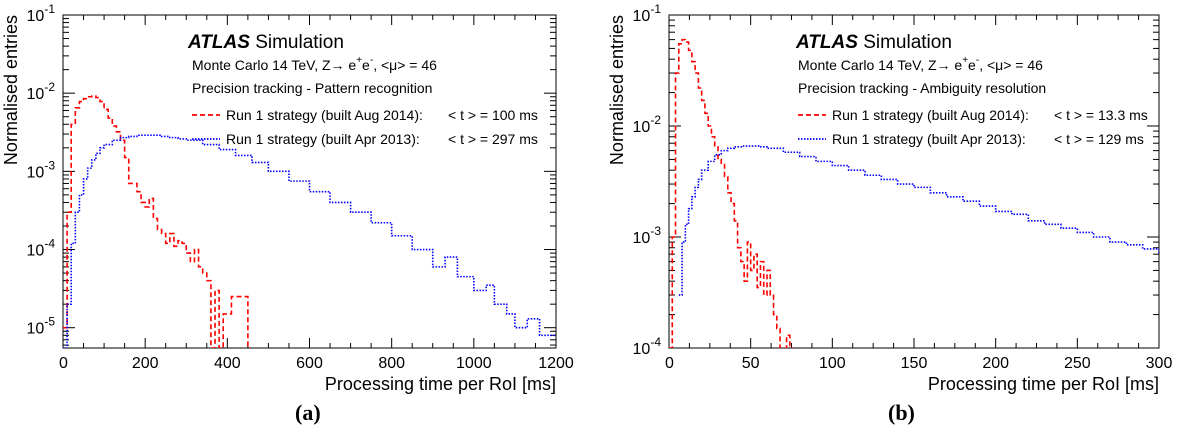  Describe the element at coordinates (1077, 363) in the screenshot. I see `x-tick-label: 250` at that location.